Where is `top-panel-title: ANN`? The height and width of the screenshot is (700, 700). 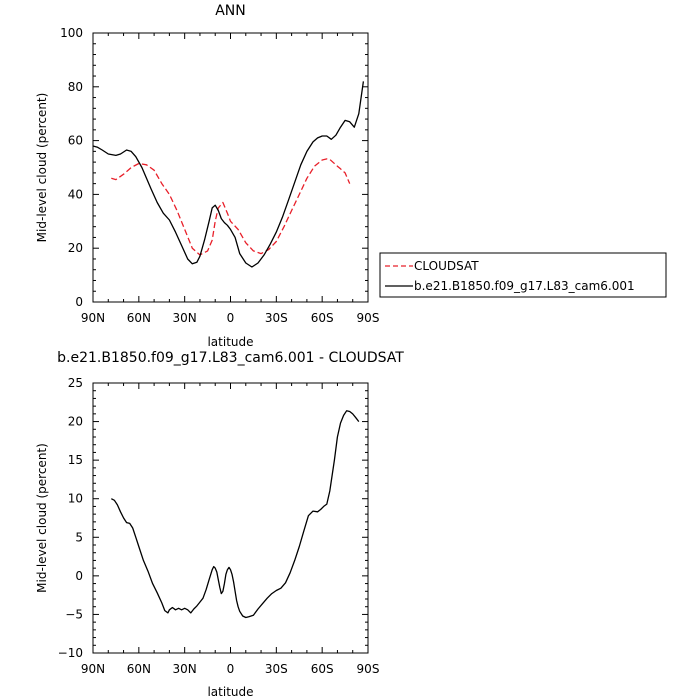 top-panel-title: ANN is located at coordinates (230, 11).